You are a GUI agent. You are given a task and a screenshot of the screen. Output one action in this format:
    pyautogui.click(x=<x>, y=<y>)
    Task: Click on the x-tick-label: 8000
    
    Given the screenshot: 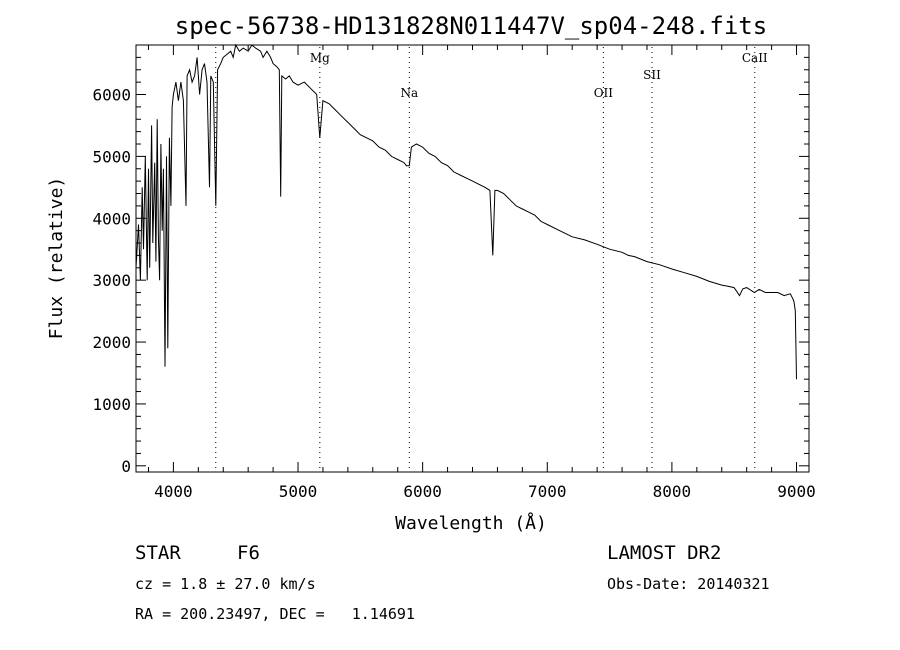 What is the action you would take?
    pyautogui.click(x=672, y=491)
    